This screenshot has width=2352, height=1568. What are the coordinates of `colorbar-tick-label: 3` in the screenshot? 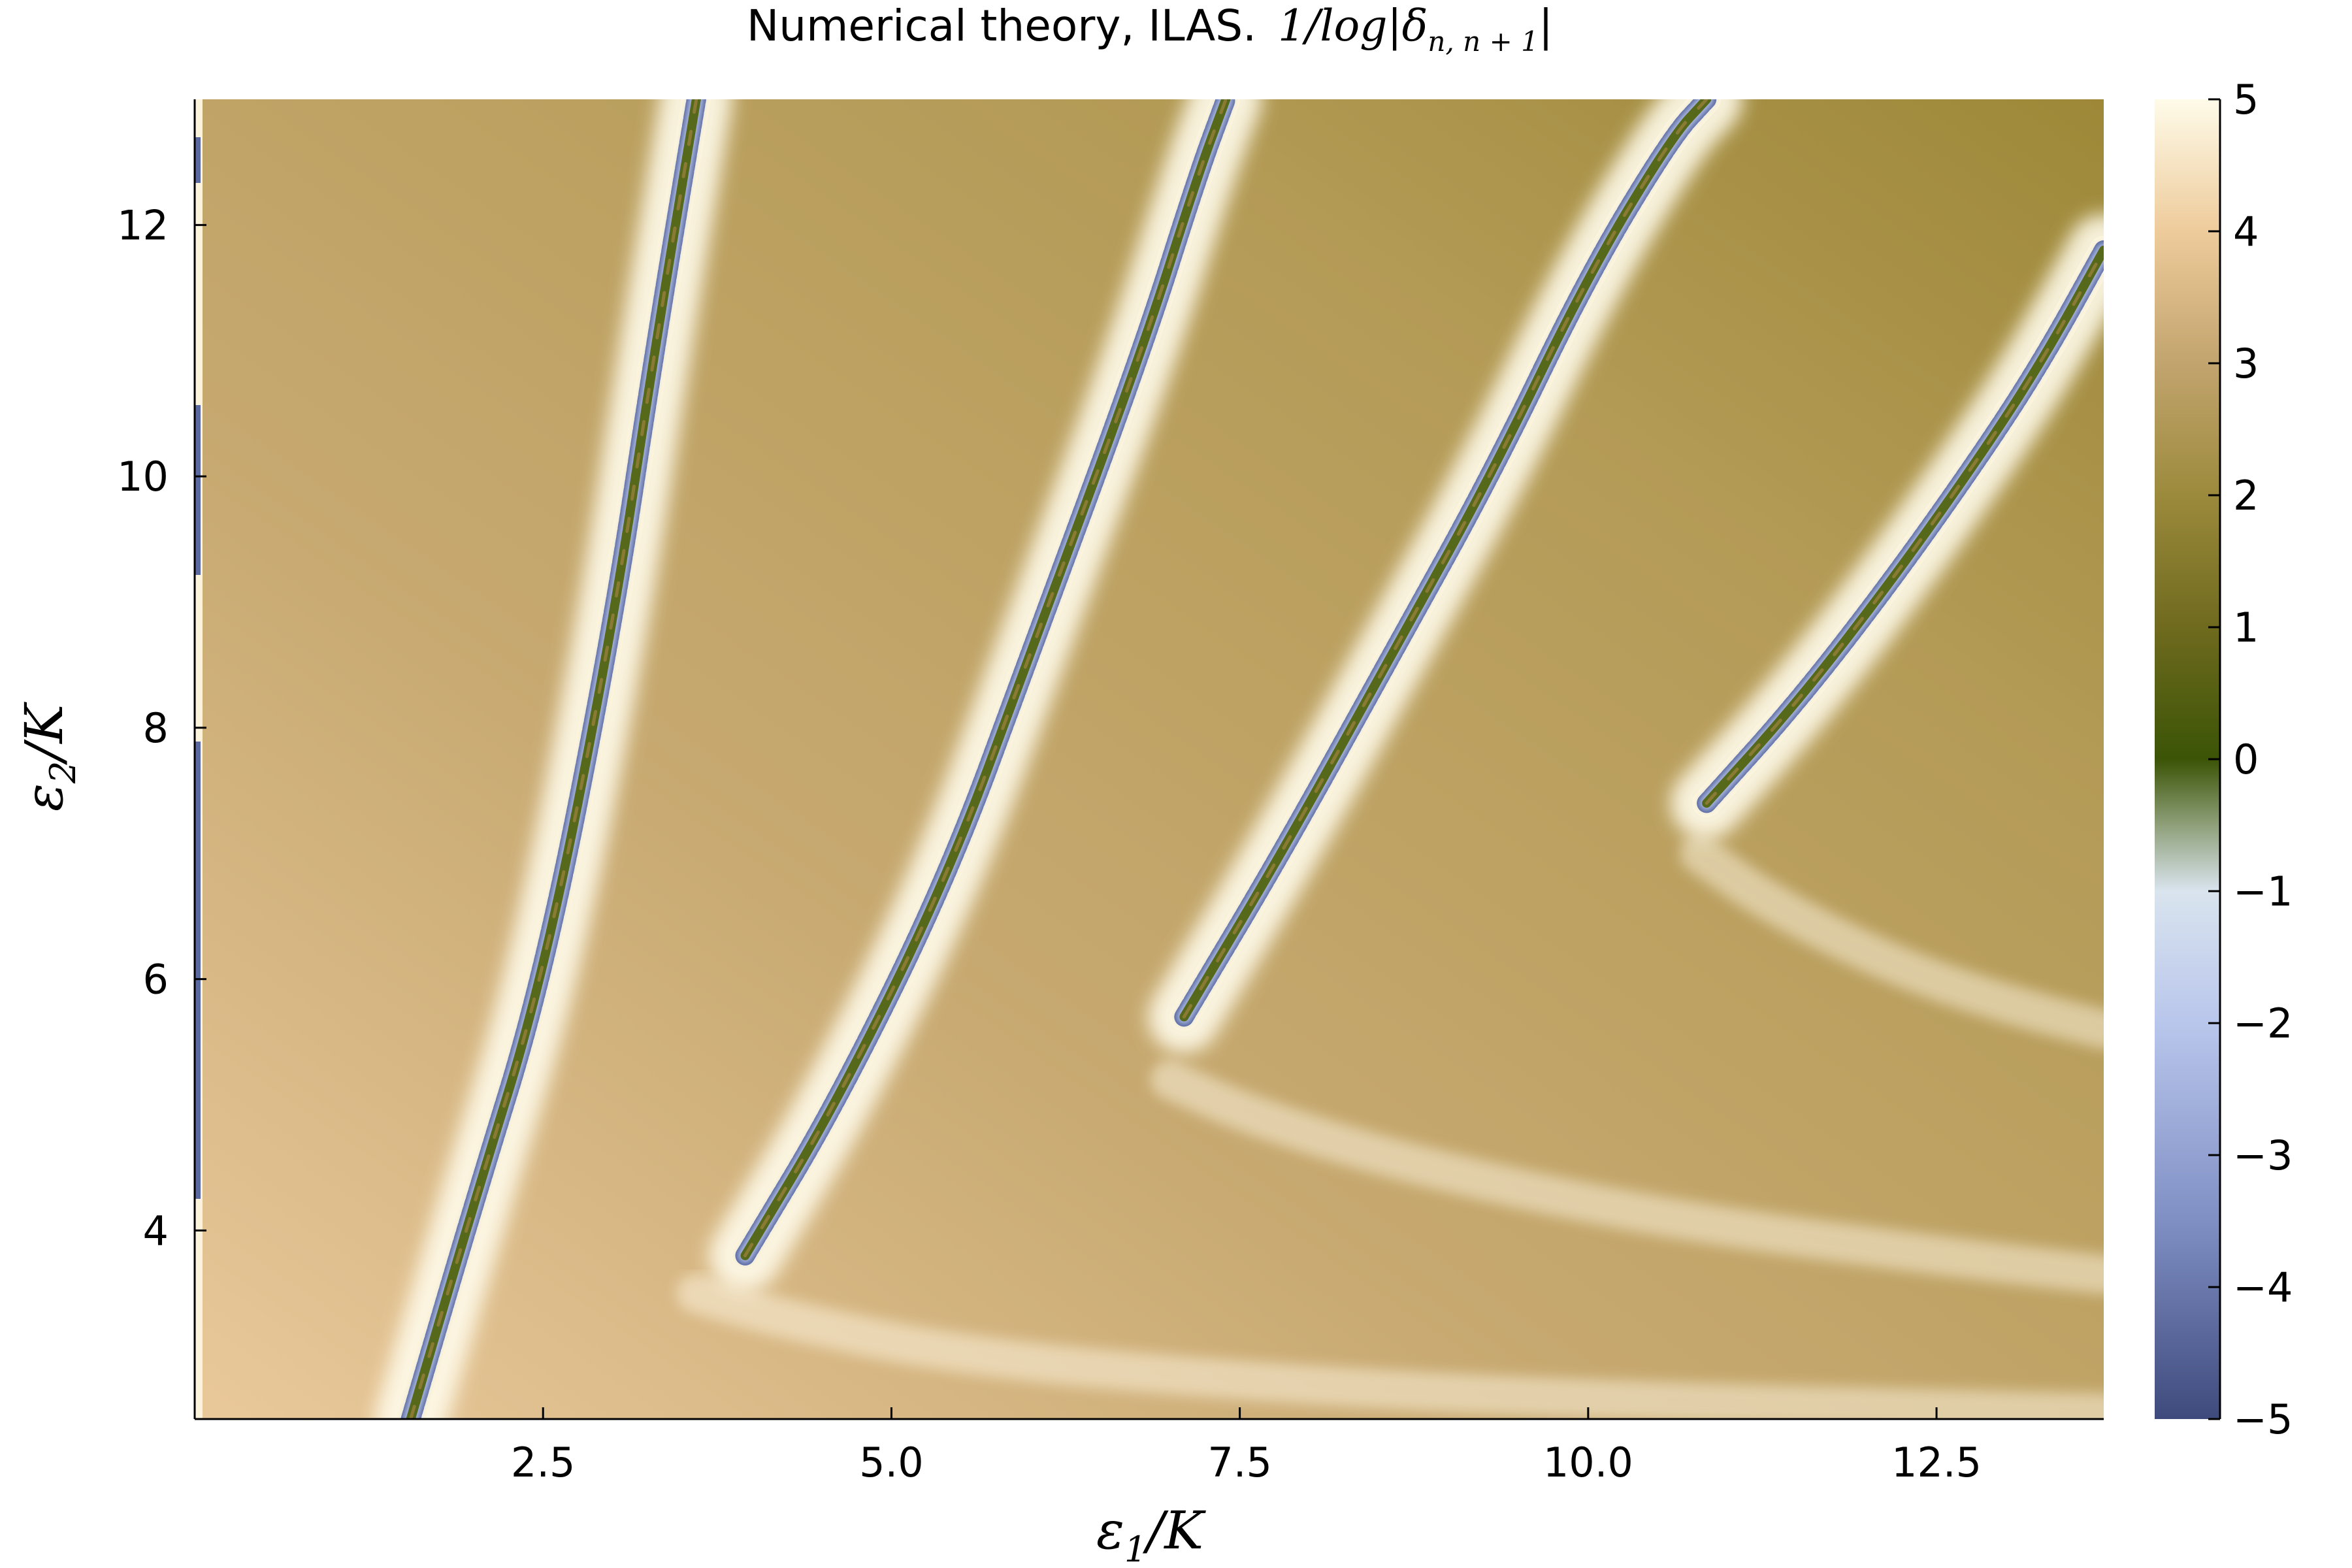 It's located at (2246, 363).